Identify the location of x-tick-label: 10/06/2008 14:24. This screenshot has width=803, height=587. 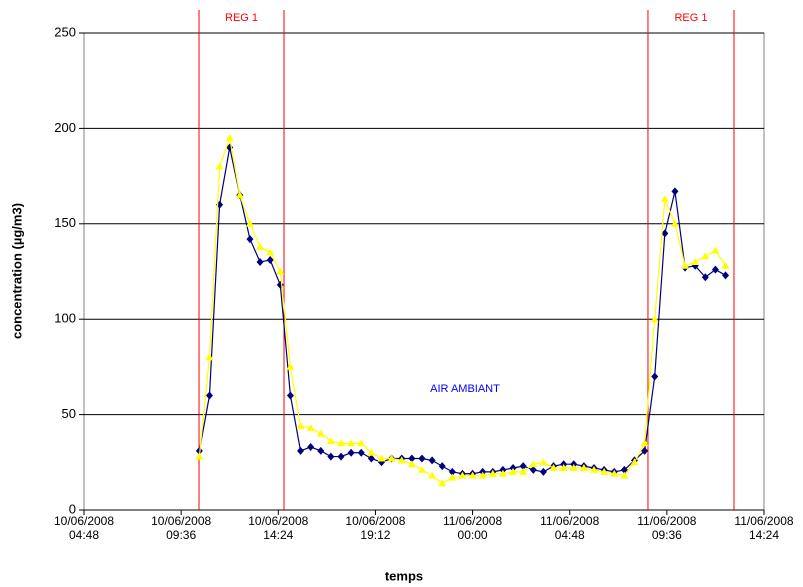
(278, 528).